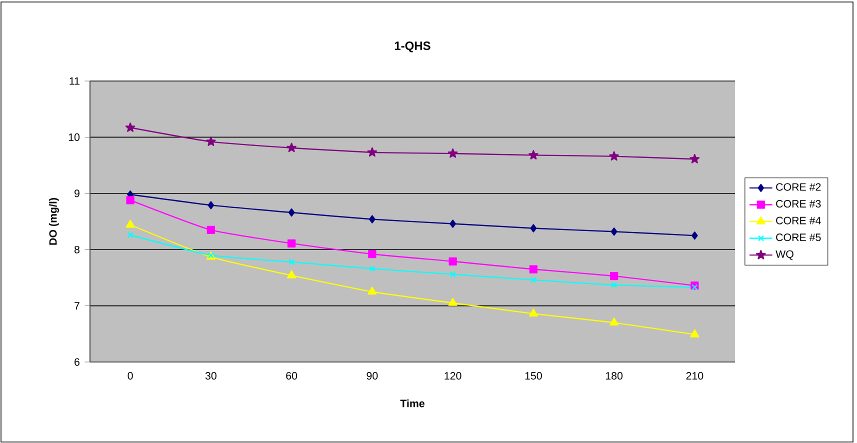 Image resolution: width=857 pixels, height=443 pixels. I want to click on y-tick-label: 9, so click(77, 194).